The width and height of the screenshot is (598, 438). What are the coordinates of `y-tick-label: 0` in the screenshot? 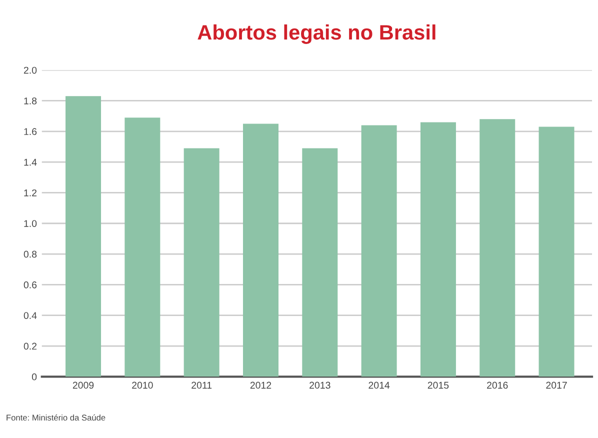 It's located at (34, 376).